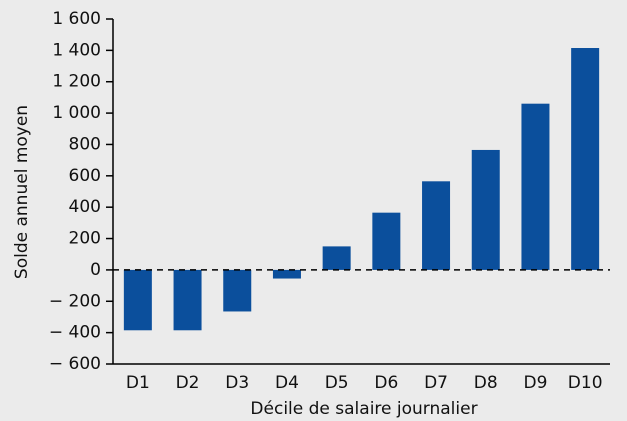 This screenshot has width=627, height=421. I want to click on y-tick-label: 1 600, so click(76, 19).